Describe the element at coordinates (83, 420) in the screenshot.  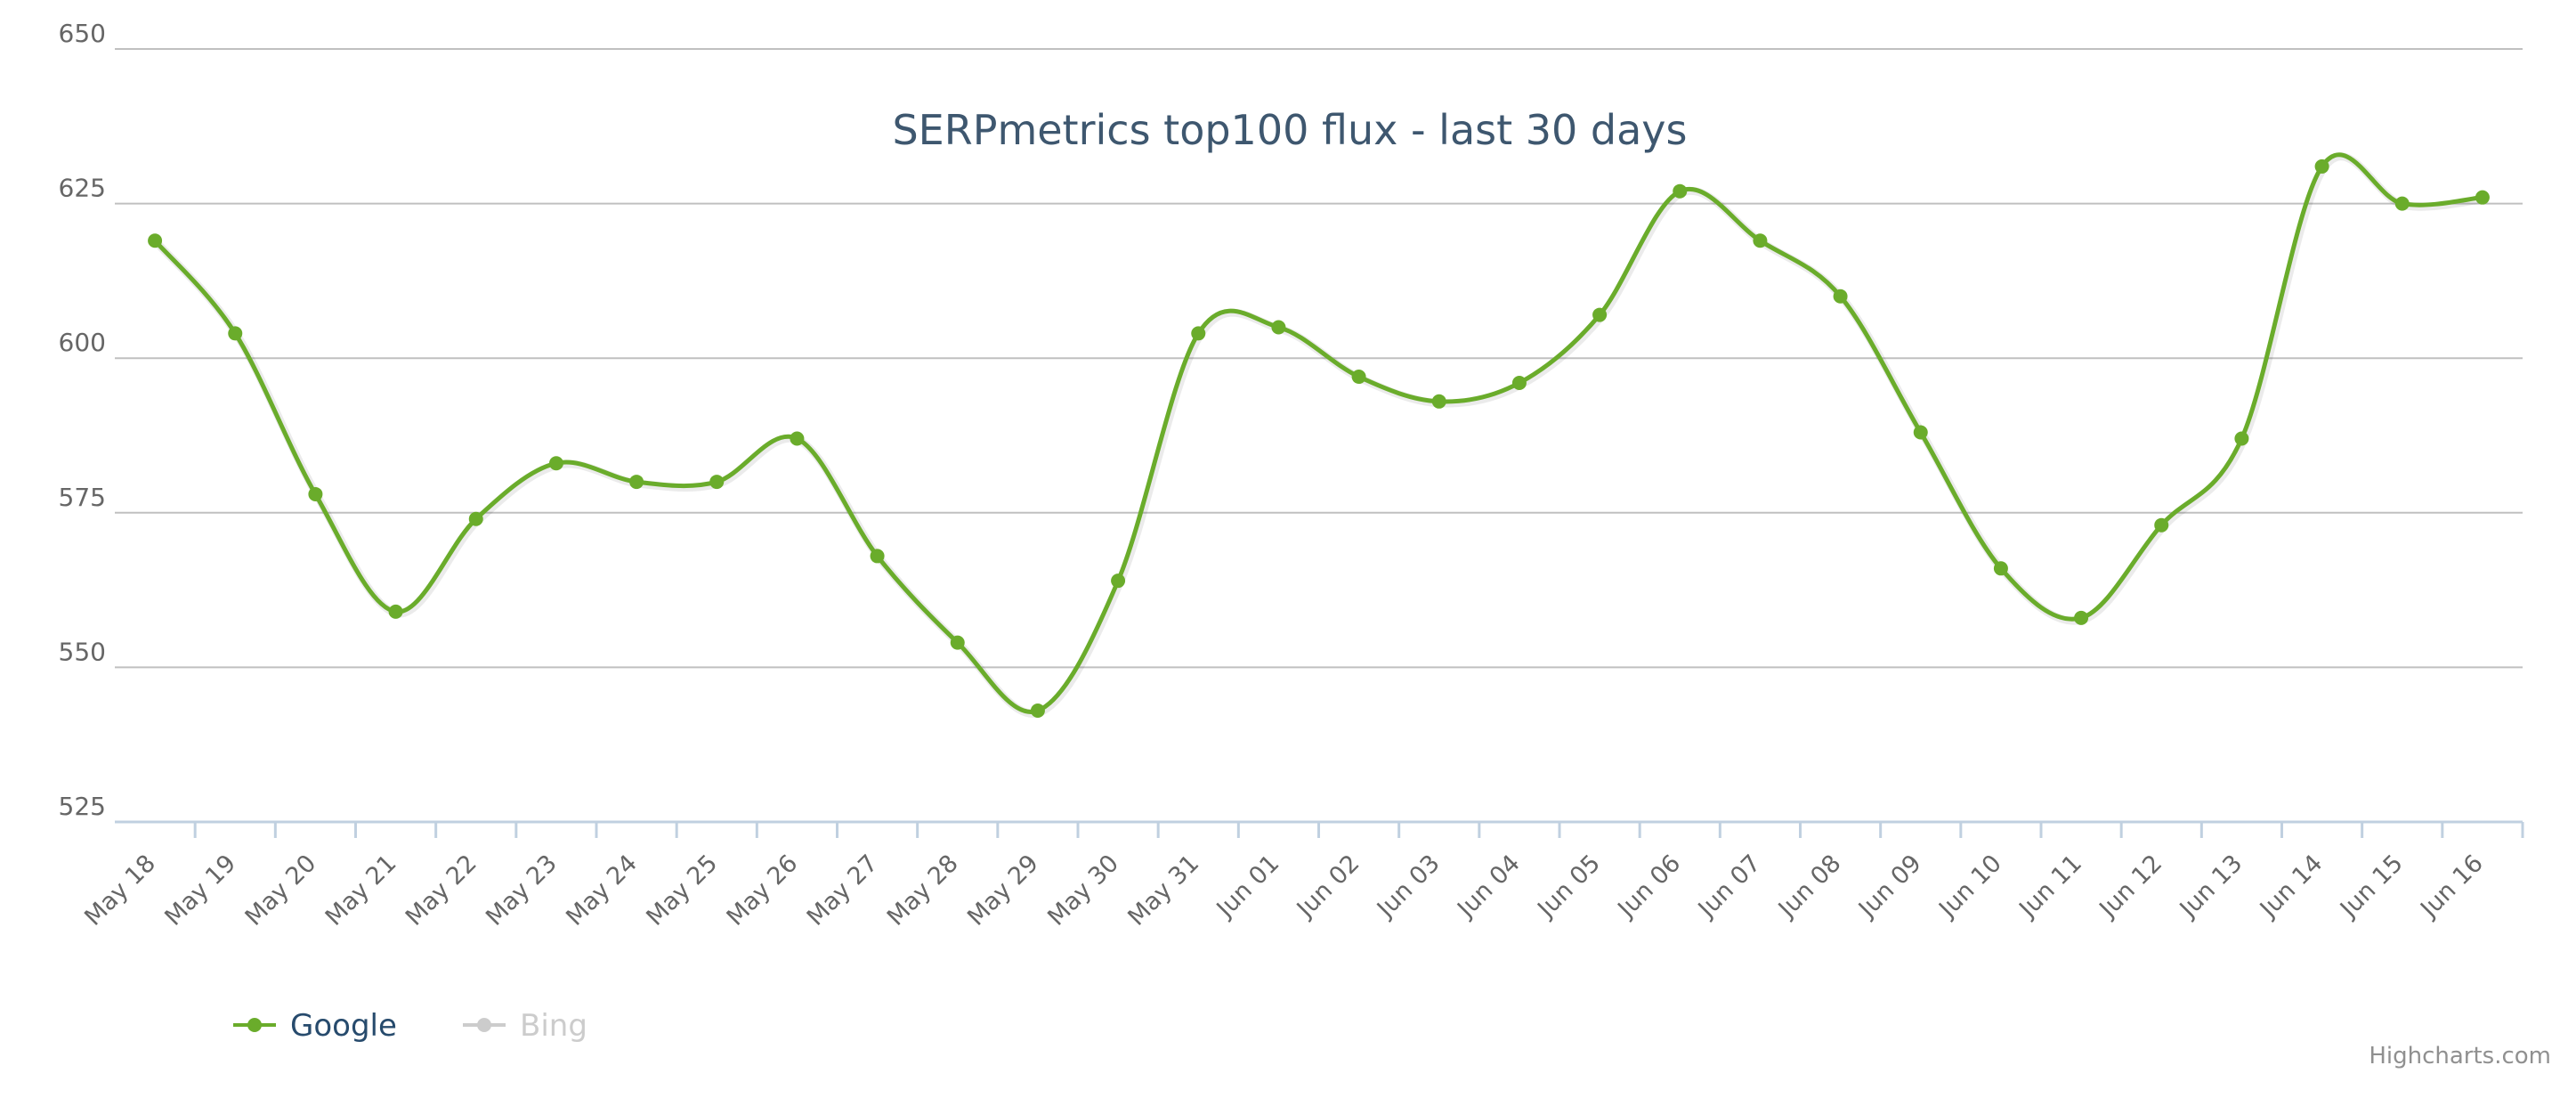
I see `y-axis: 525 550 575 600 625 650` at that location.